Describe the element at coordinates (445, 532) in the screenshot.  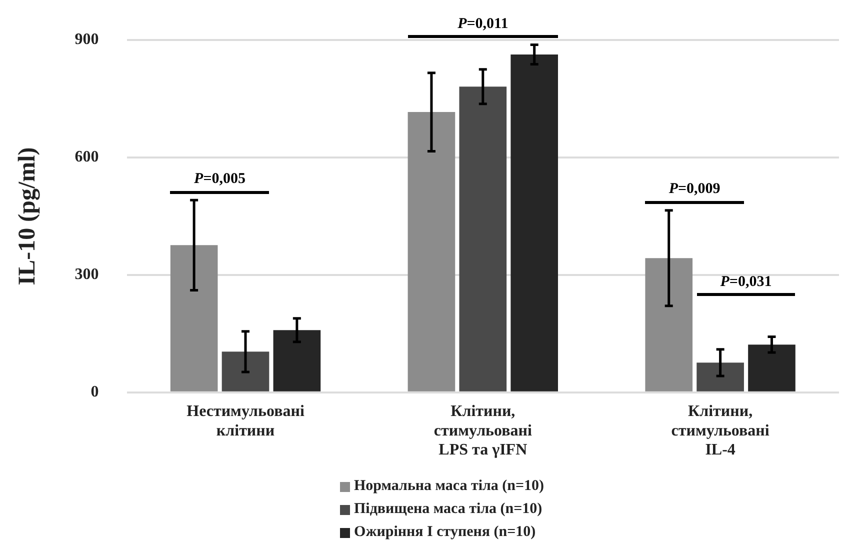
I see `legend-label: Ожиріння I ступеня (n=10)` at that location.